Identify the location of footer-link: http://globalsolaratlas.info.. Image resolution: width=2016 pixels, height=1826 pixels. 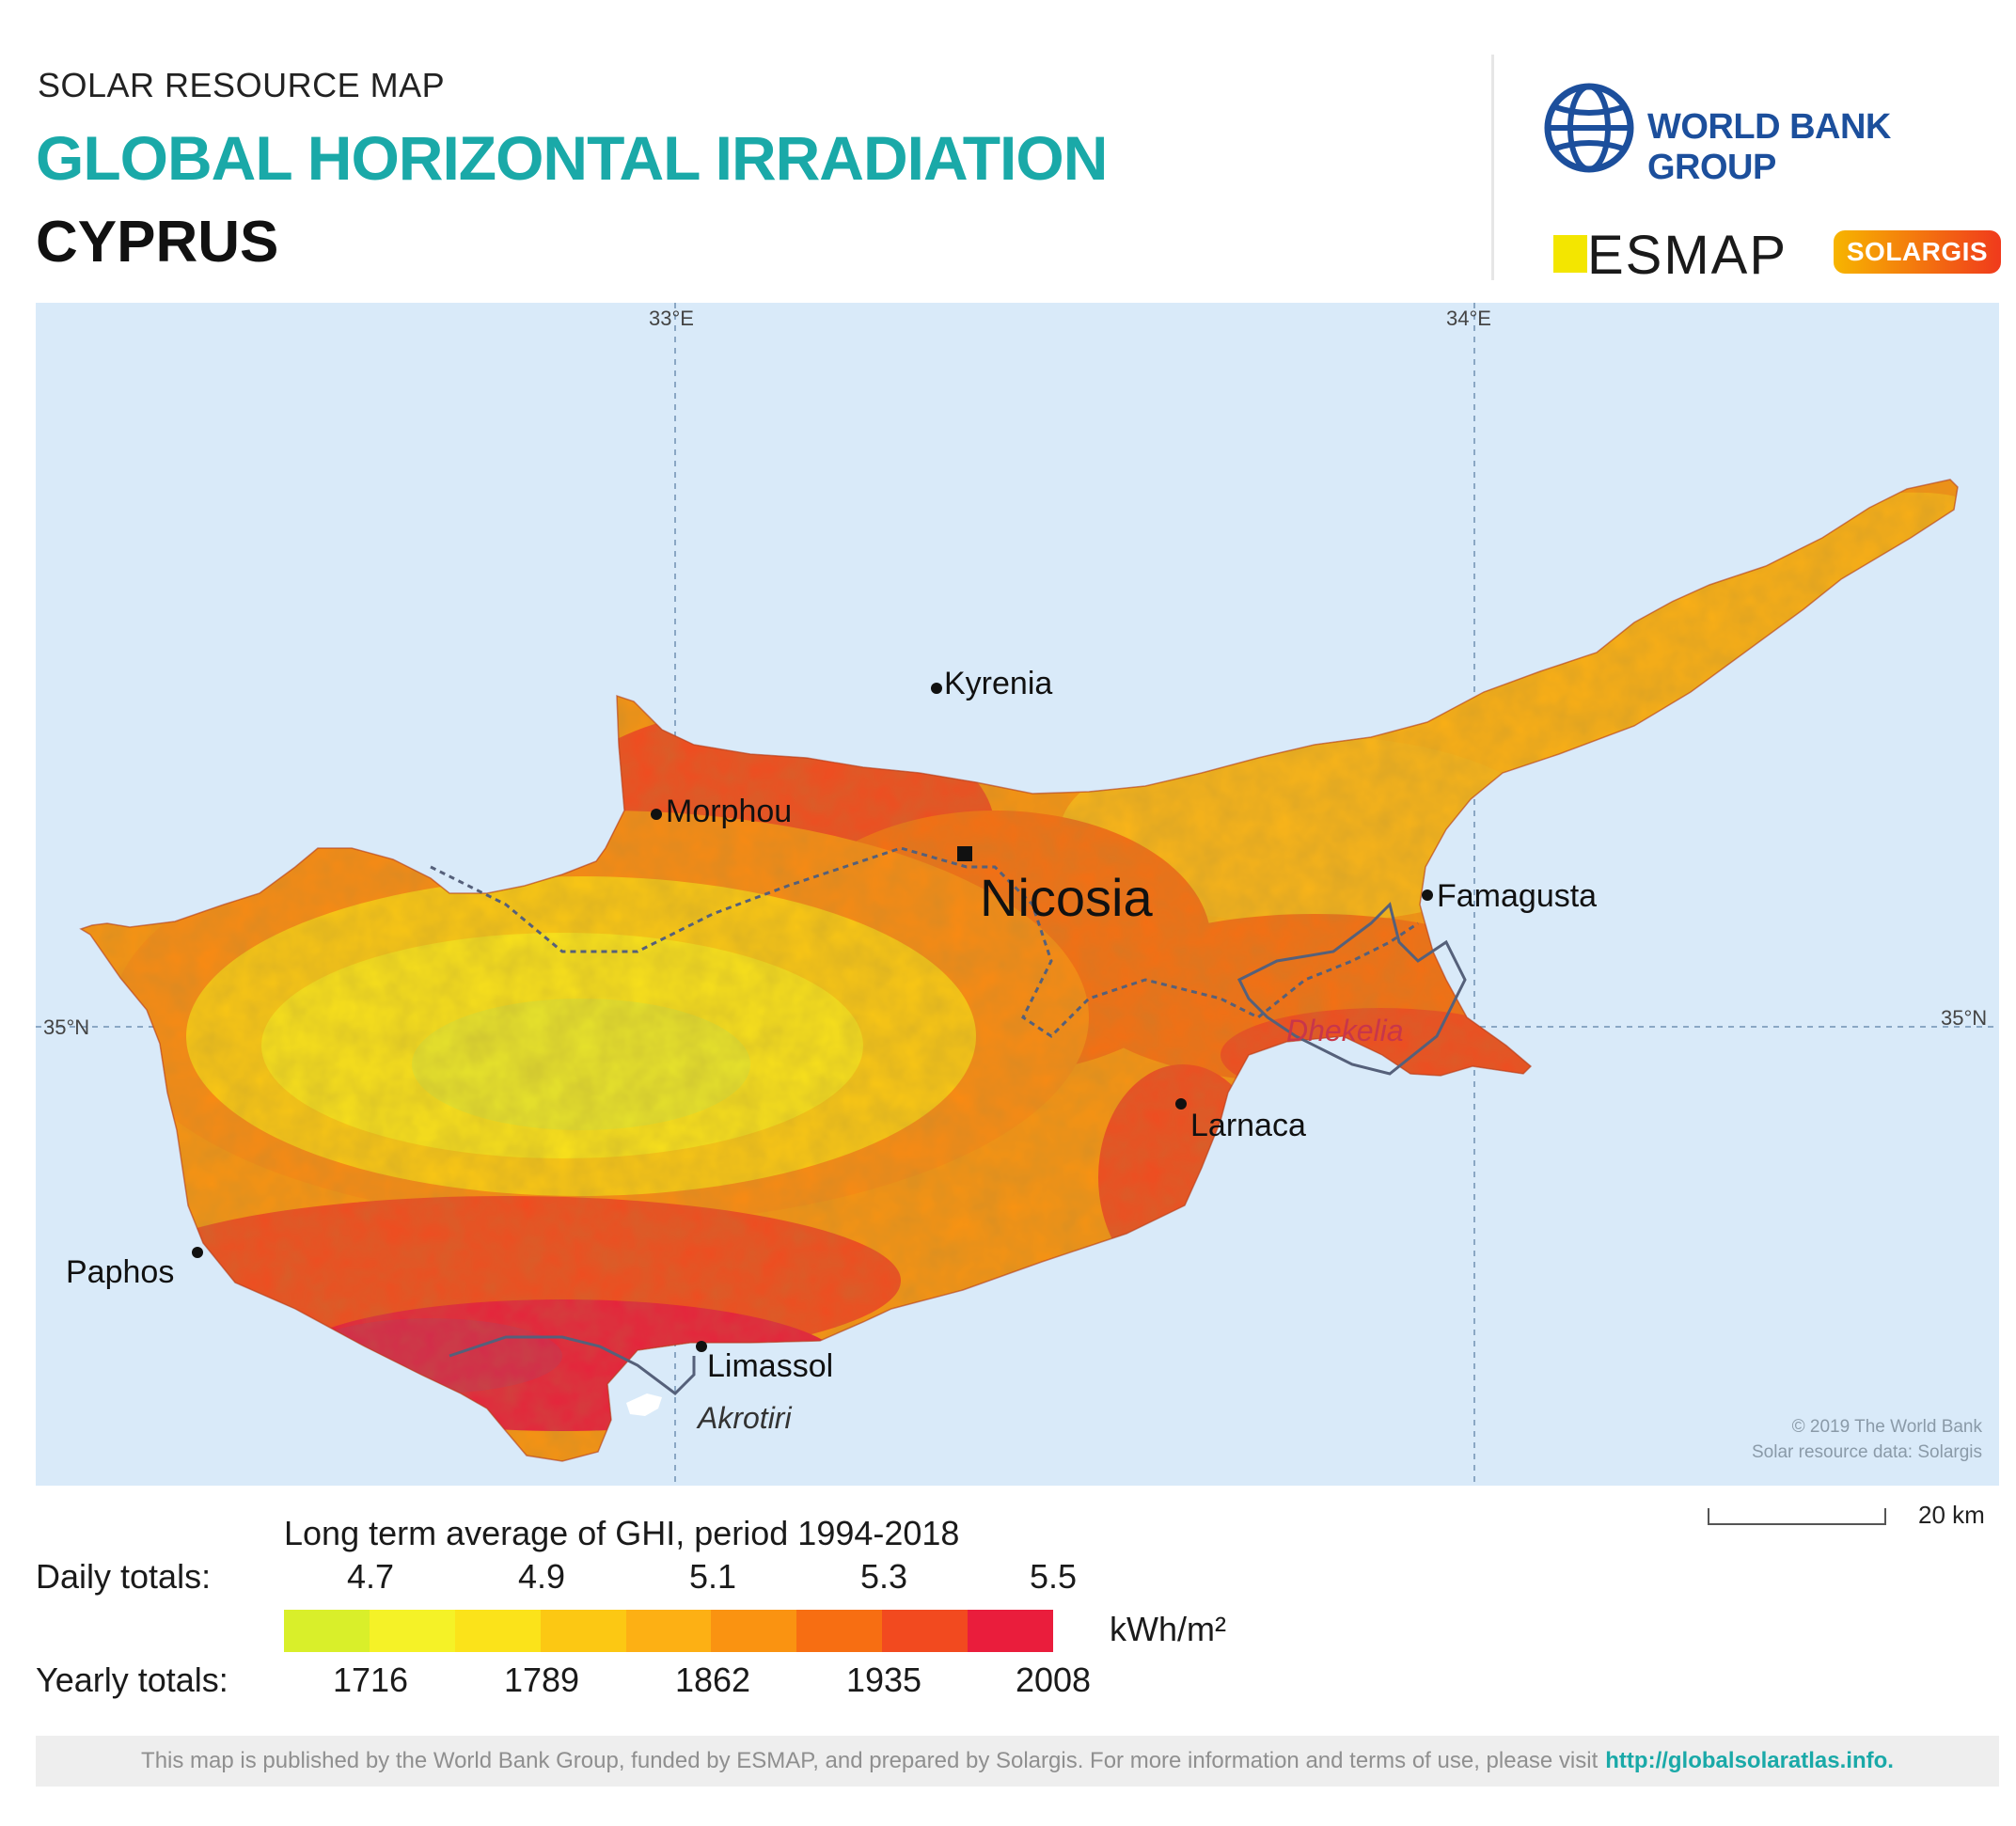
(1749, 1760).